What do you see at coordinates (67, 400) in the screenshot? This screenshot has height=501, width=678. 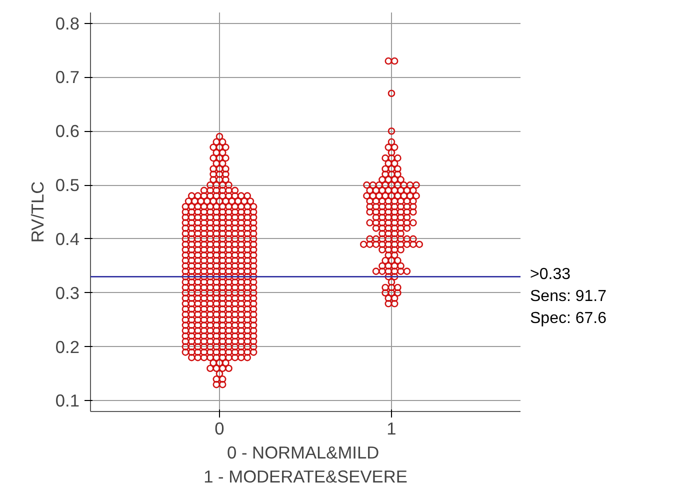 I see `y-tick-label: 0.1` at bounding box center [67, 400].